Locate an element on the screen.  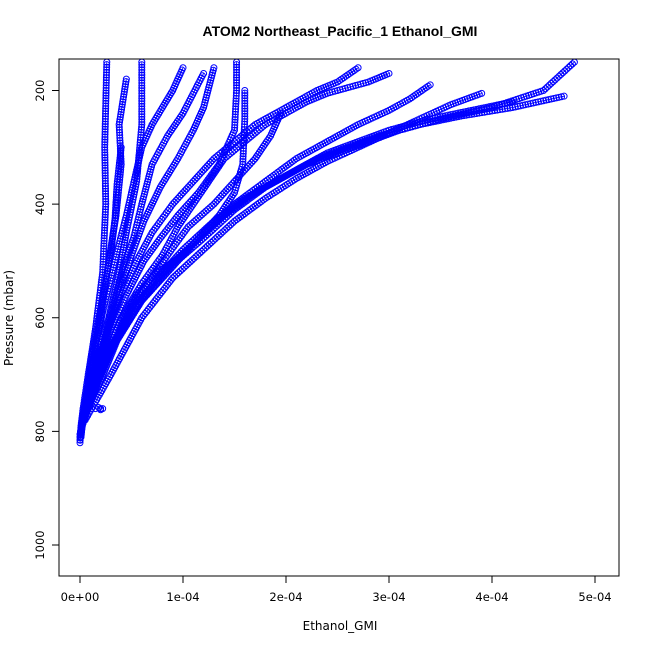
y-axis: 200 400 600 800 1000 is located at coordinates (46, 320).